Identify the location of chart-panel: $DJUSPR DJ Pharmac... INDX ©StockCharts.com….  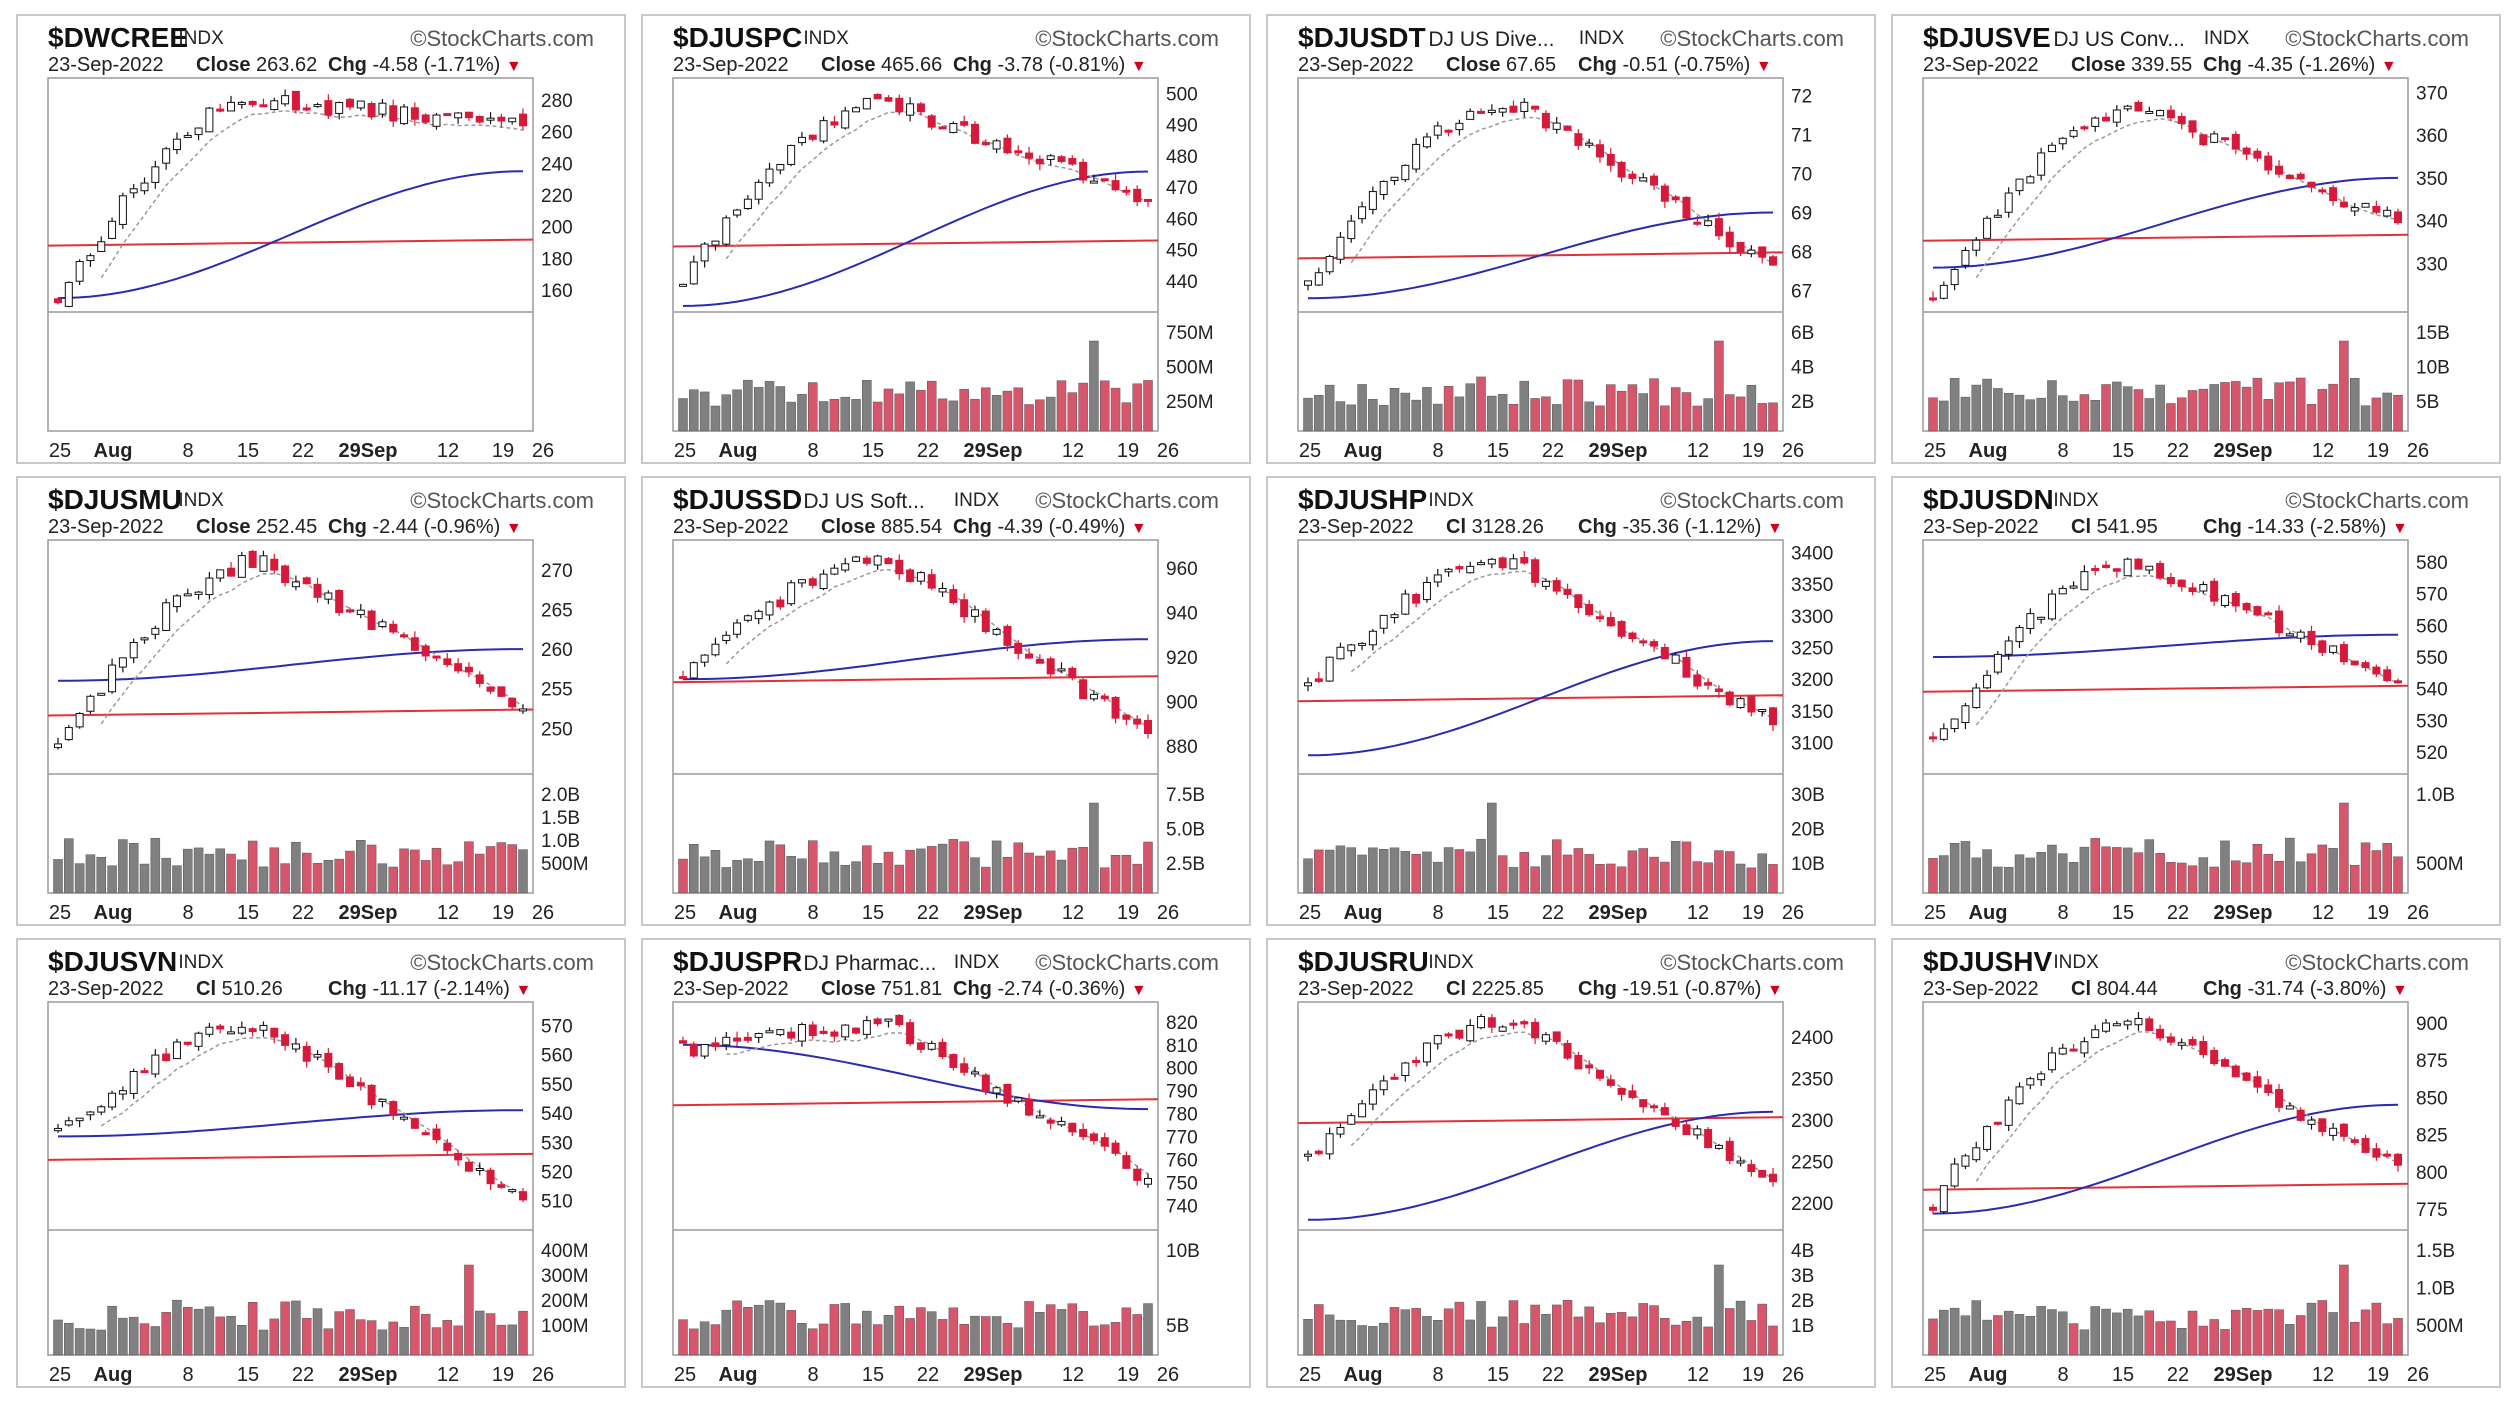
(946, 1163).